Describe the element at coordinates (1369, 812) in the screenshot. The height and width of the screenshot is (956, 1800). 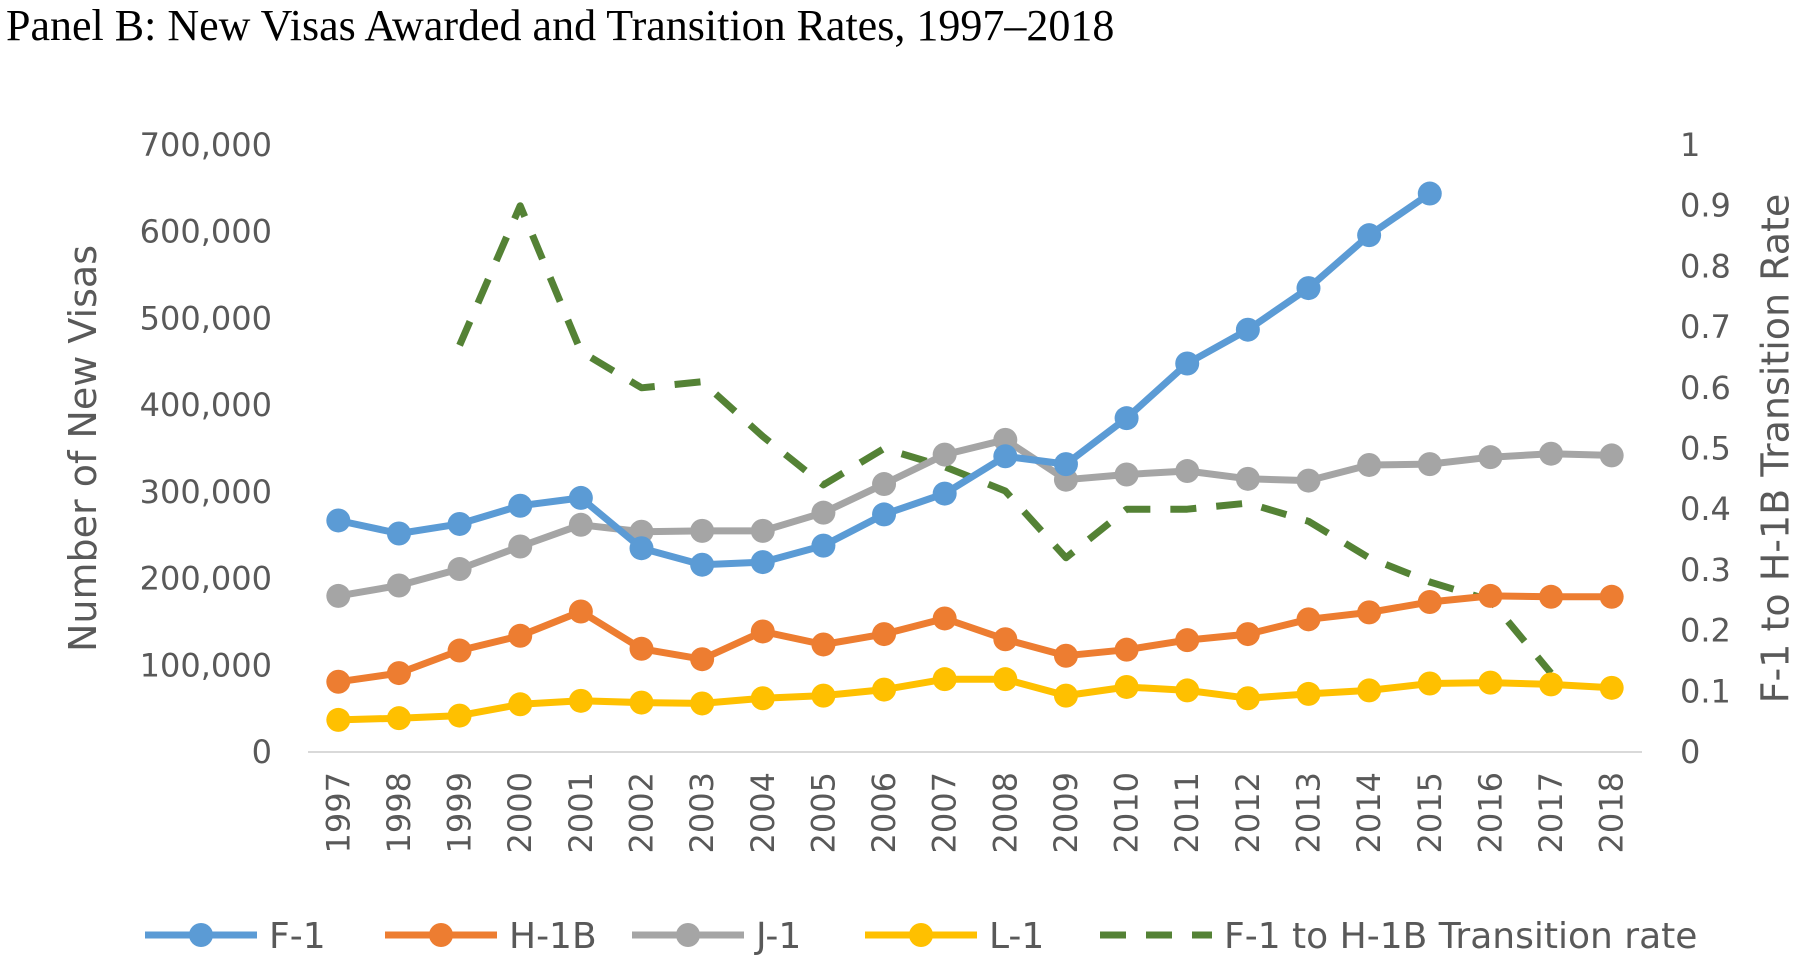
I see `x-tick-label: 2014` at that location.